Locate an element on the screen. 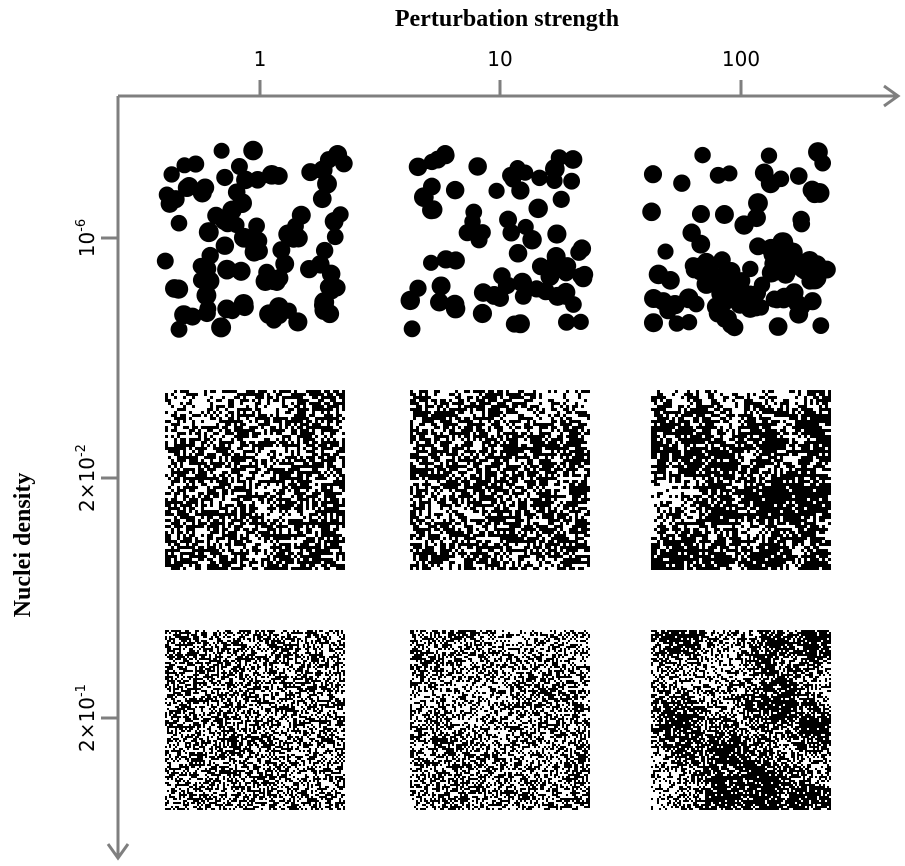  label-exponent: -6 is located at coordinates (81, 225).